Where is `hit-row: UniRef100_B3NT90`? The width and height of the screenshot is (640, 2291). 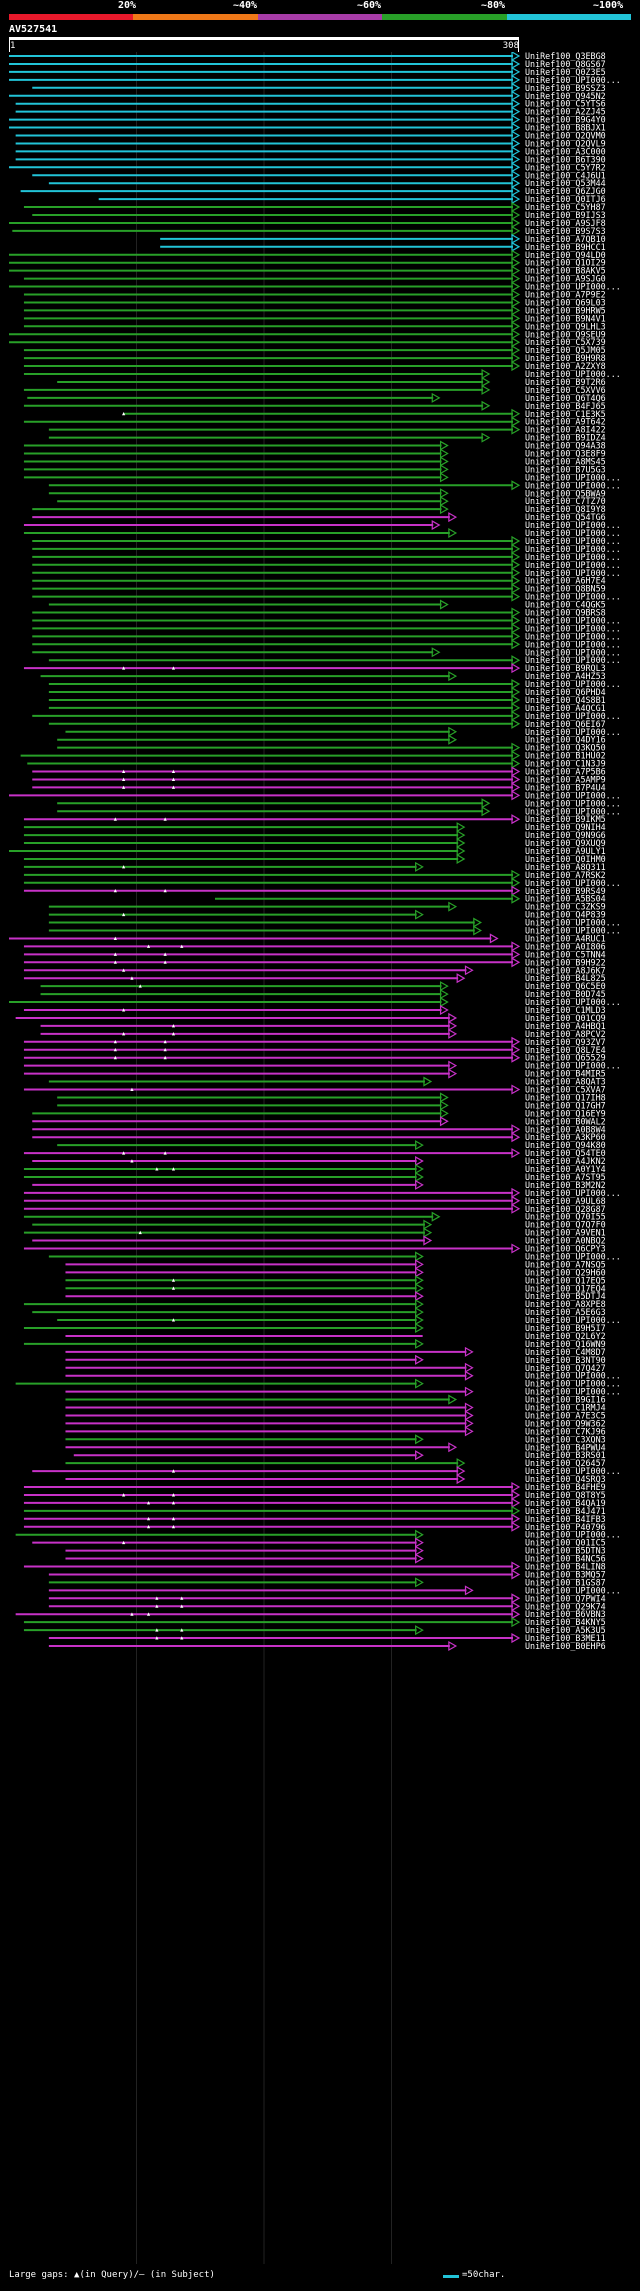
hit-row: UniRef100_B3NT90 is located at coordinates (335, 1359).